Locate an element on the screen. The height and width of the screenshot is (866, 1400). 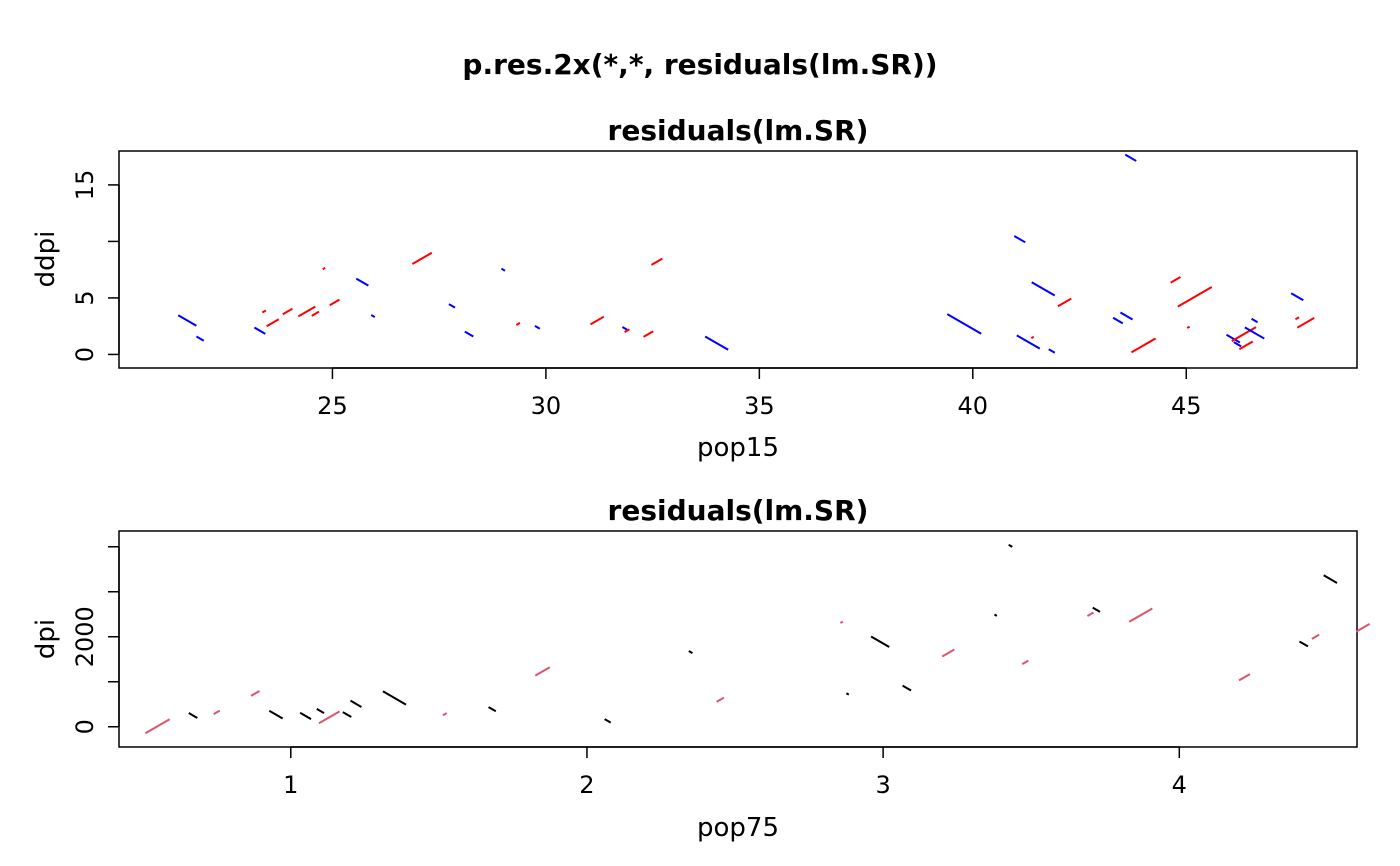
x-axis-label: pop15 is located at coordinates (738, 448).